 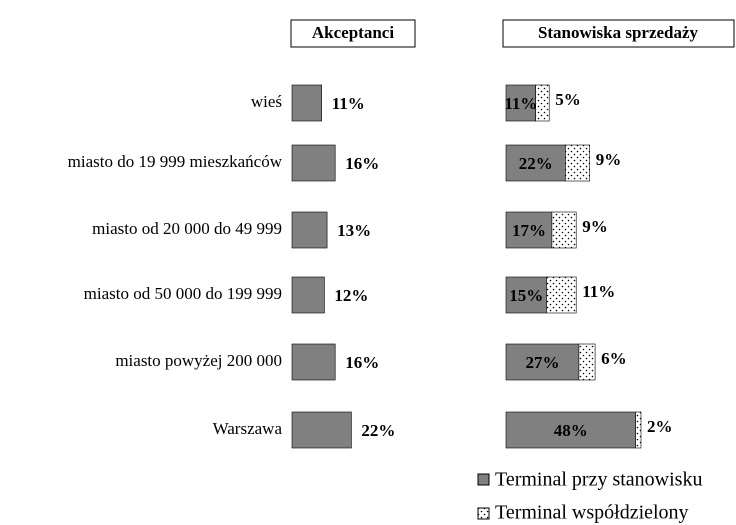 What do you see at coordinates (354, 230) in the screenshot?
I see `value-label: 13%` at bounding box center [354, 230].